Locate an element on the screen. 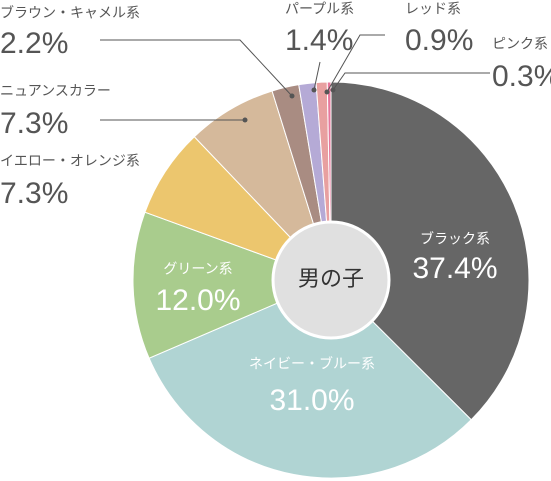  slice-value: 12.0% is located at coordinates (197, 300).